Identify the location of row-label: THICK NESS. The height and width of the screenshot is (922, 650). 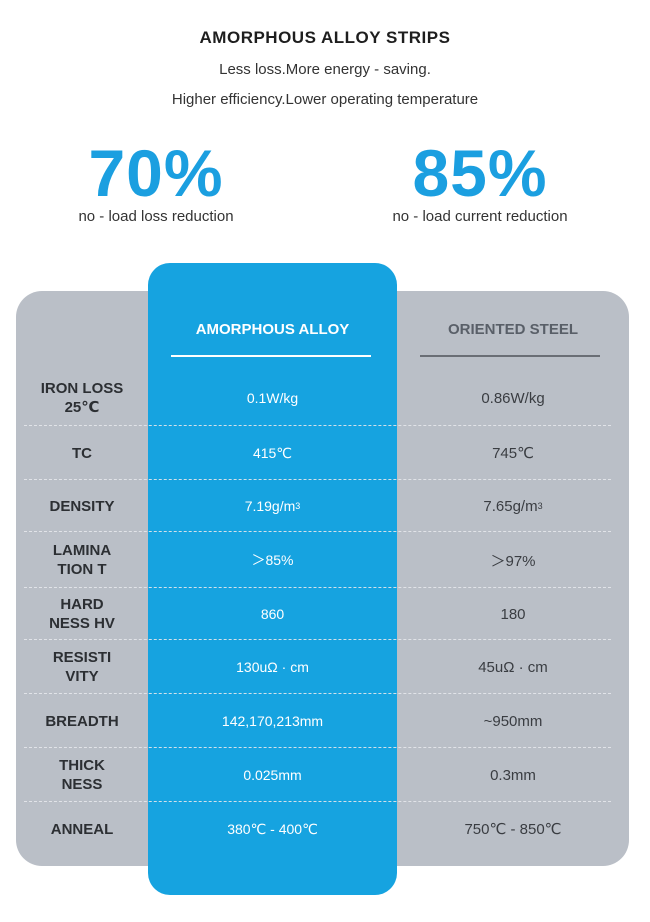
(82, 775).